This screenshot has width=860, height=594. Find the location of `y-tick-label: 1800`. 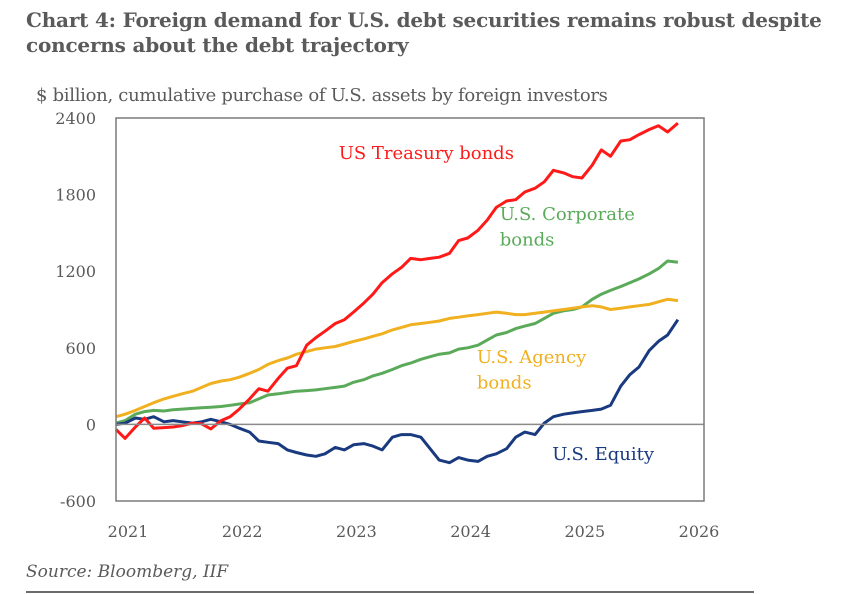

y-tick-label: 1800 is located at coordinates (75, 195).